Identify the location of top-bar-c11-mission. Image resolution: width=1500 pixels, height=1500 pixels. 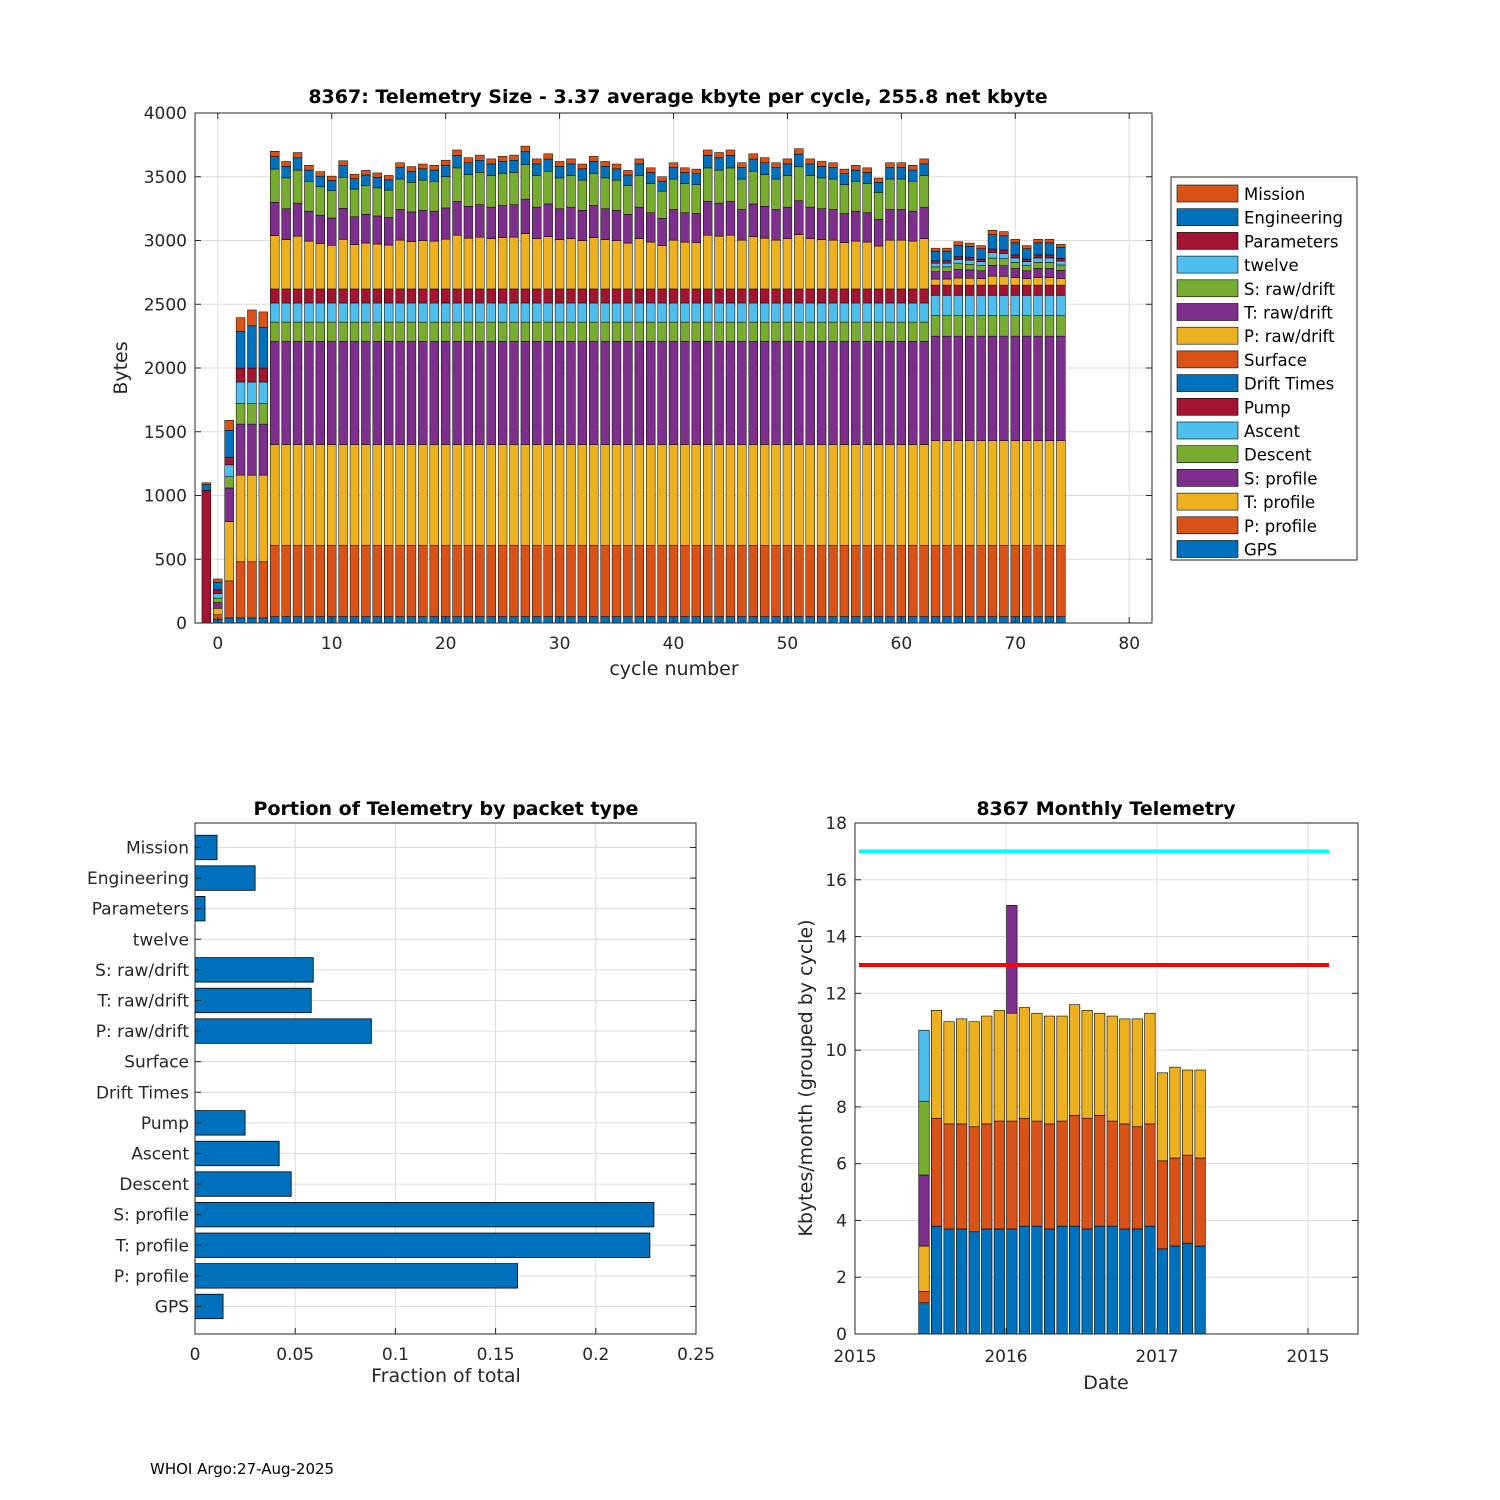
(343, 163).